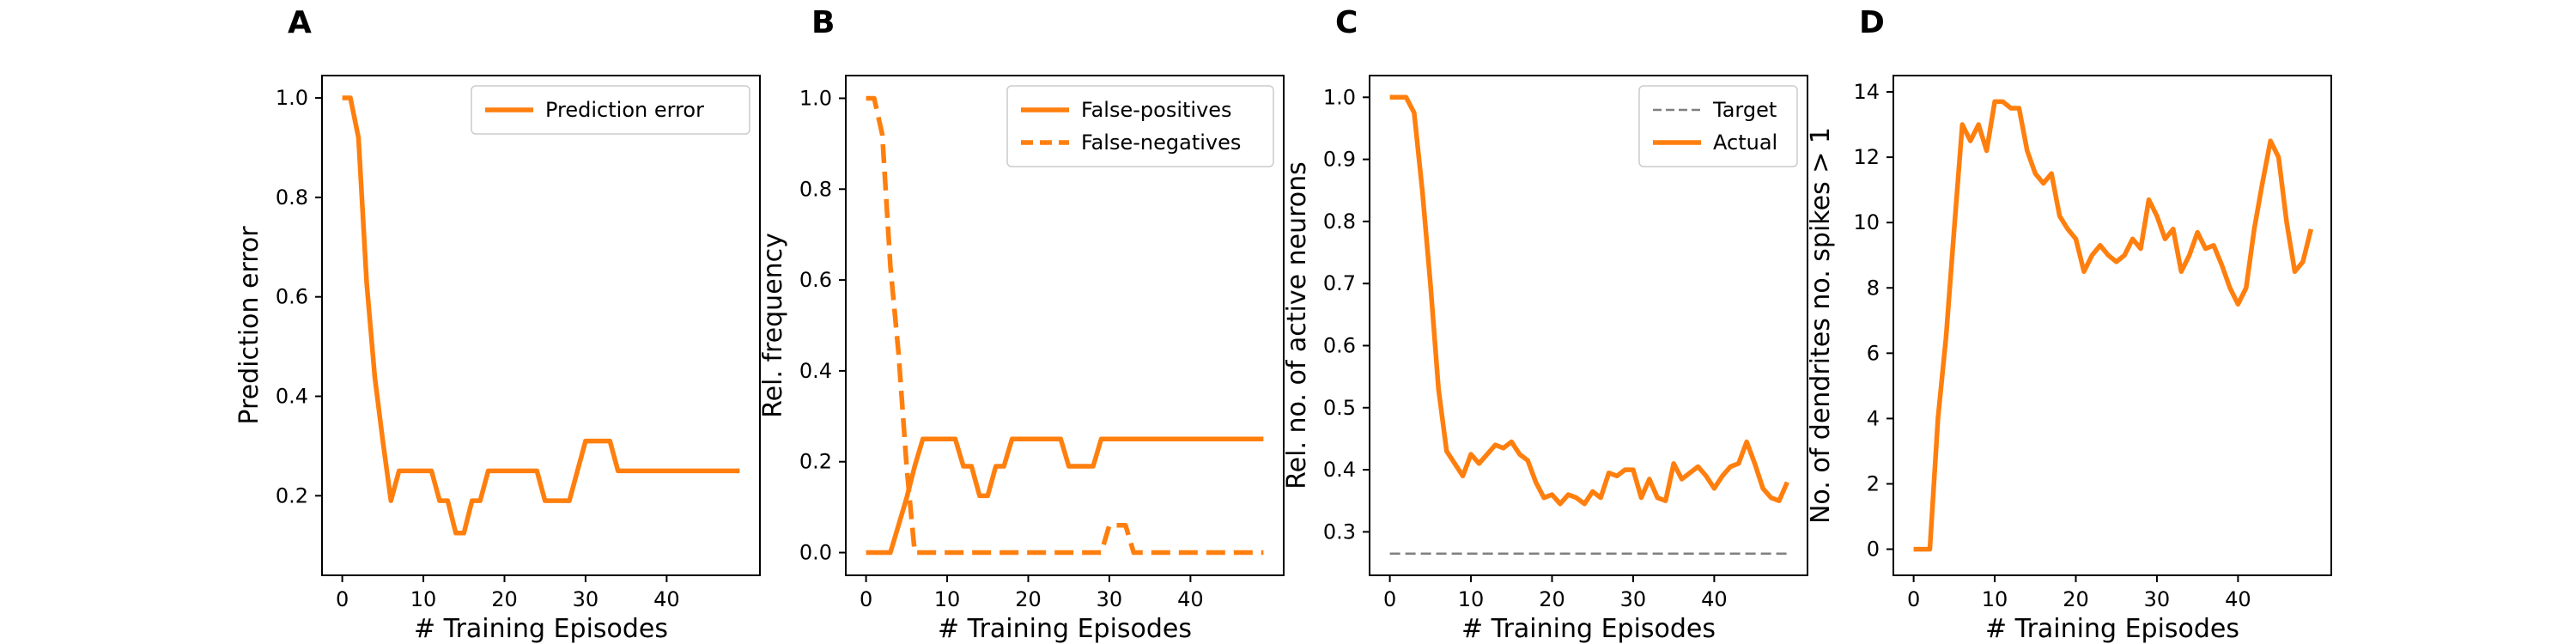 The height and width of the screenshot is (644, 2576). What do you see at coordinates (1339, 160) in the screenshot?
I see `y-tick-label: 0.9` at bounding box center [1339, 160].